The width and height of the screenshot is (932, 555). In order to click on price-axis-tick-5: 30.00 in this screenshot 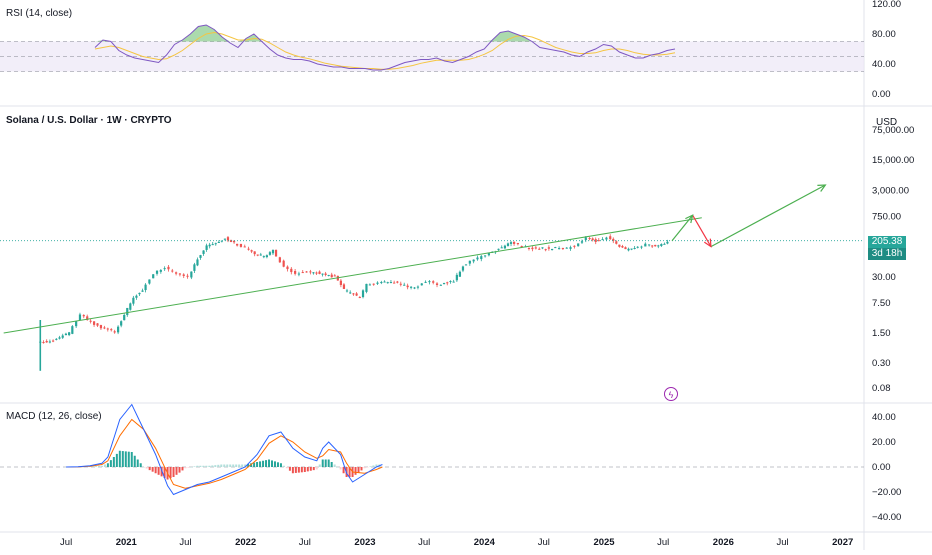, I will do `click(884, 277)`.